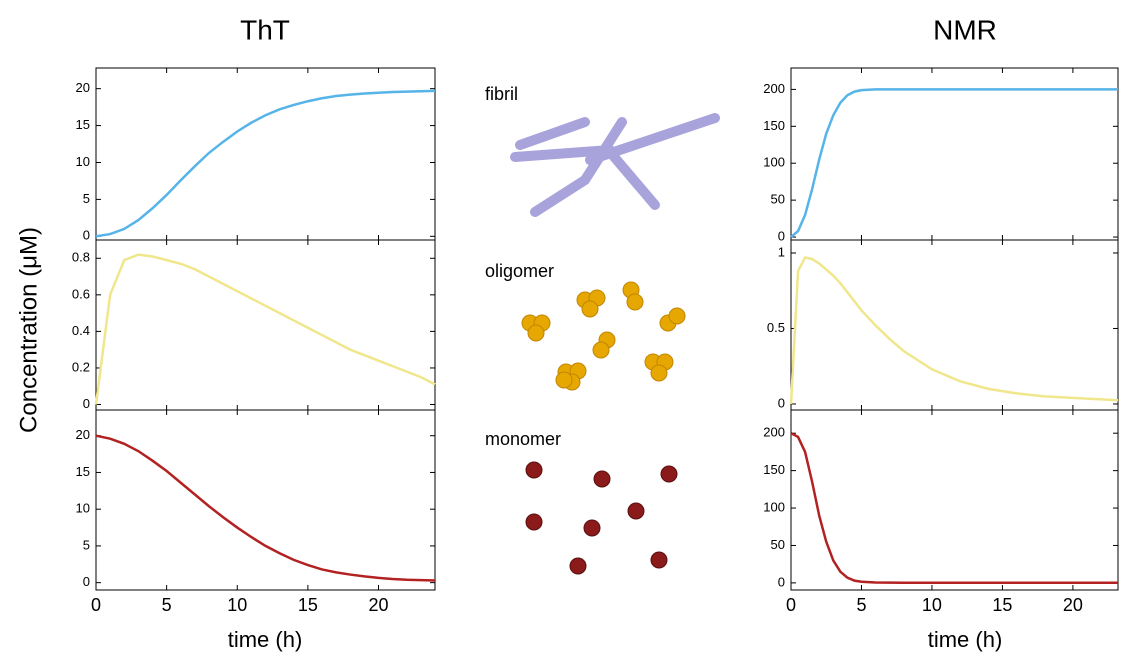 The height and width of the screenshot is (657, 1126). I want to click on fibril-illustration, so click(615, 165).